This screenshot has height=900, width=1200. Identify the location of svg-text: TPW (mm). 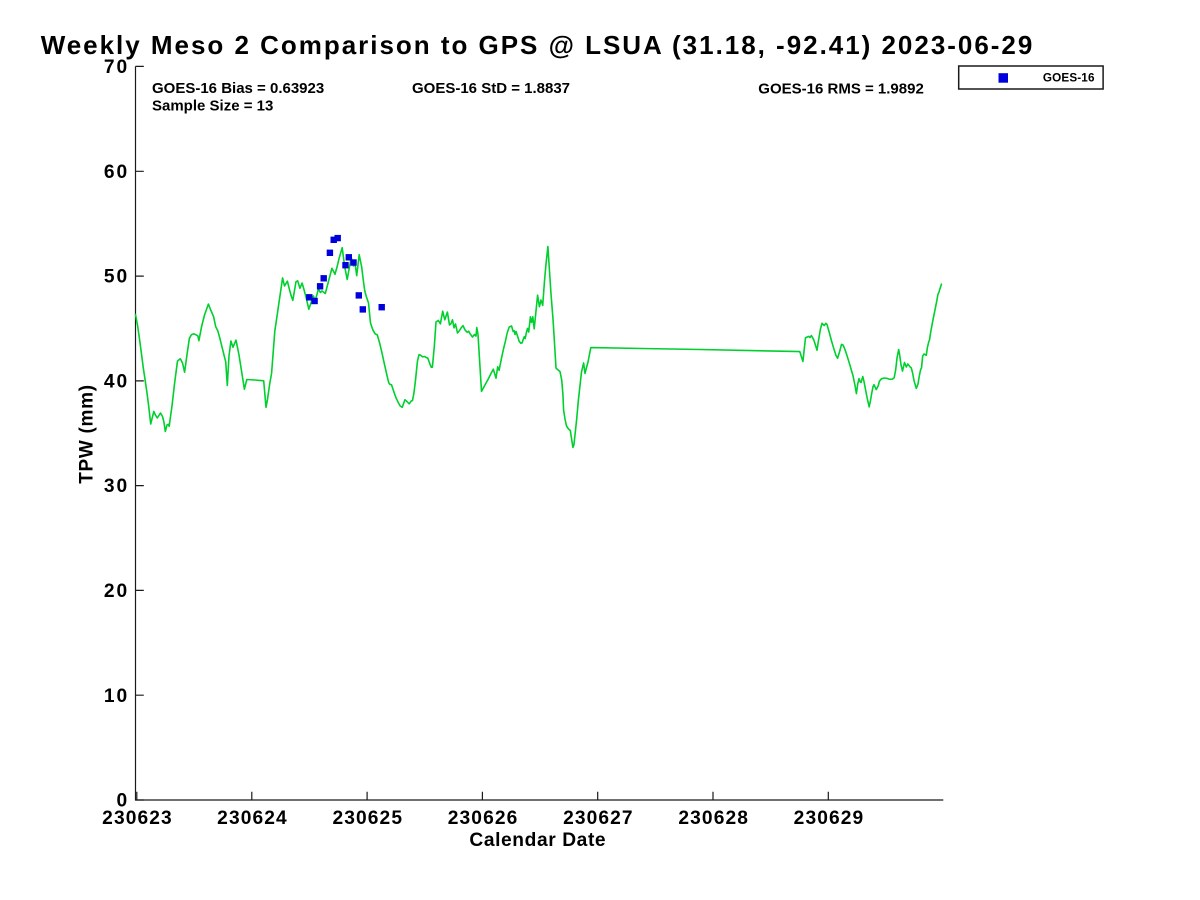
(87, 434).